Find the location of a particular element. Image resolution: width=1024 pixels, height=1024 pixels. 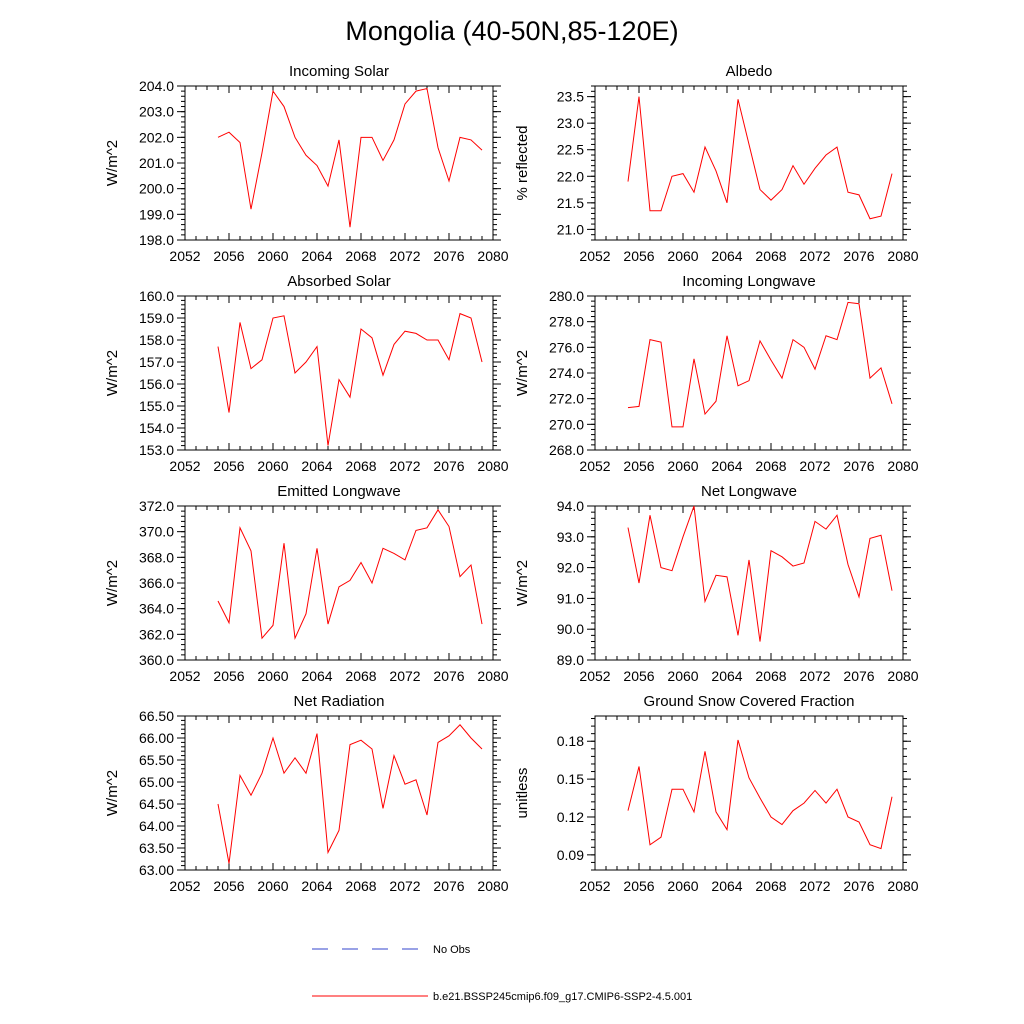

y-tick-label: 153.0 is located at coordinates (156, 450).